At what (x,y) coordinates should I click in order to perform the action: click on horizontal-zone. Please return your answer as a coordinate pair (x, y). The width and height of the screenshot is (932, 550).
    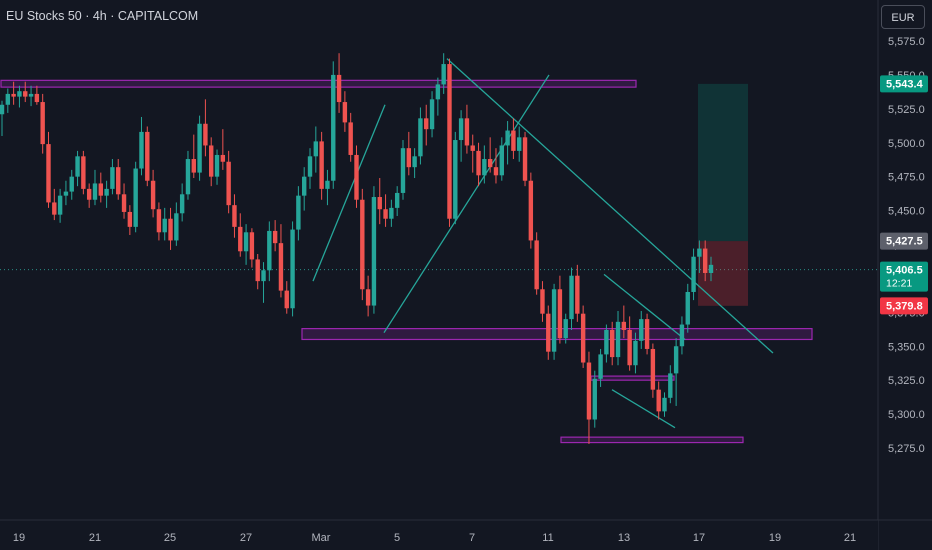
    Looking at the image, I should click on (652, 440).